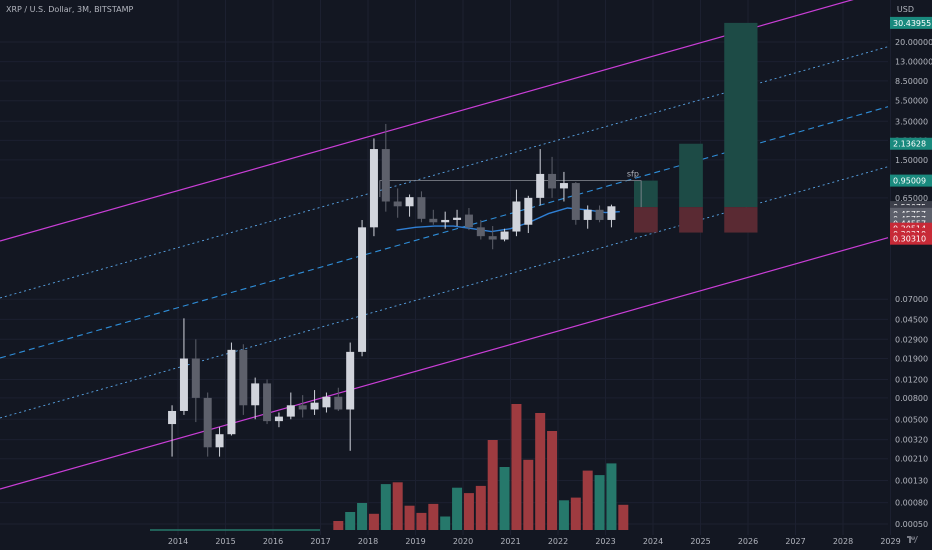 The height and width of the screenshot is (550, 932). What do you see at coordinates (700, 541) in the screenshot?
I see `x-axis-tick-label: 2025` at bounding box center [700, 541].